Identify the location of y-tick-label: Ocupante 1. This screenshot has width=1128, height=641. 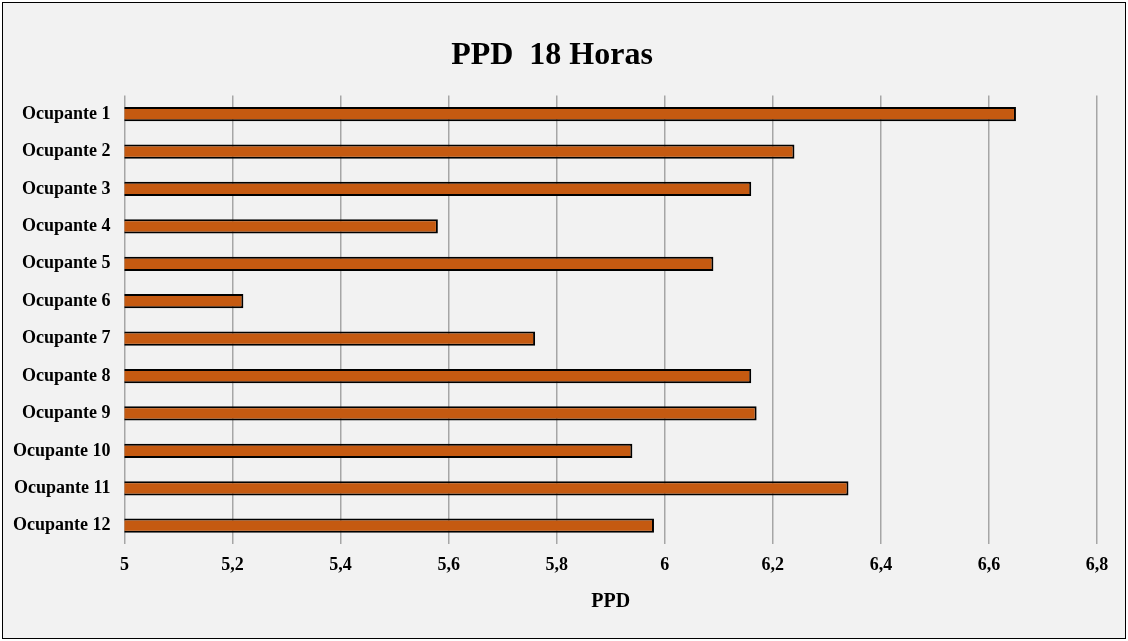
(66, 112).